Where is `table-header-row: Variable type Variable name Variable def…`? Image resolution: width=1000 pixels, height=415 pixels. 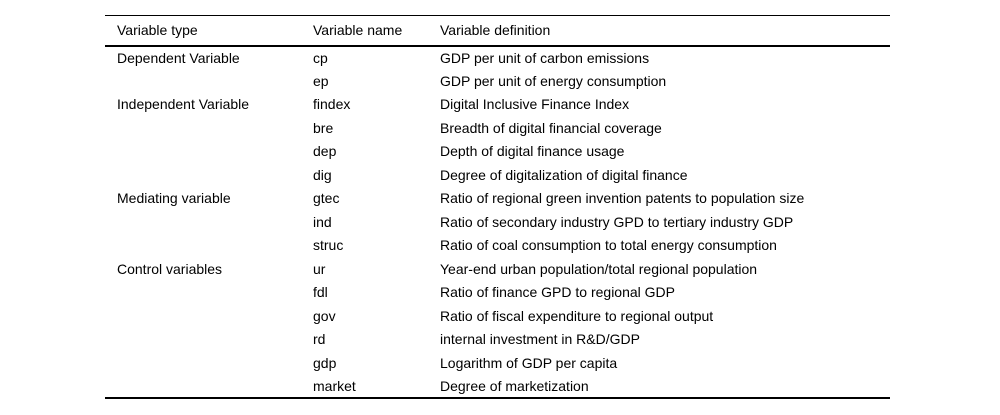
table-header-row: Variable type Variable name Variable def… is located at coordinates (497, 31).